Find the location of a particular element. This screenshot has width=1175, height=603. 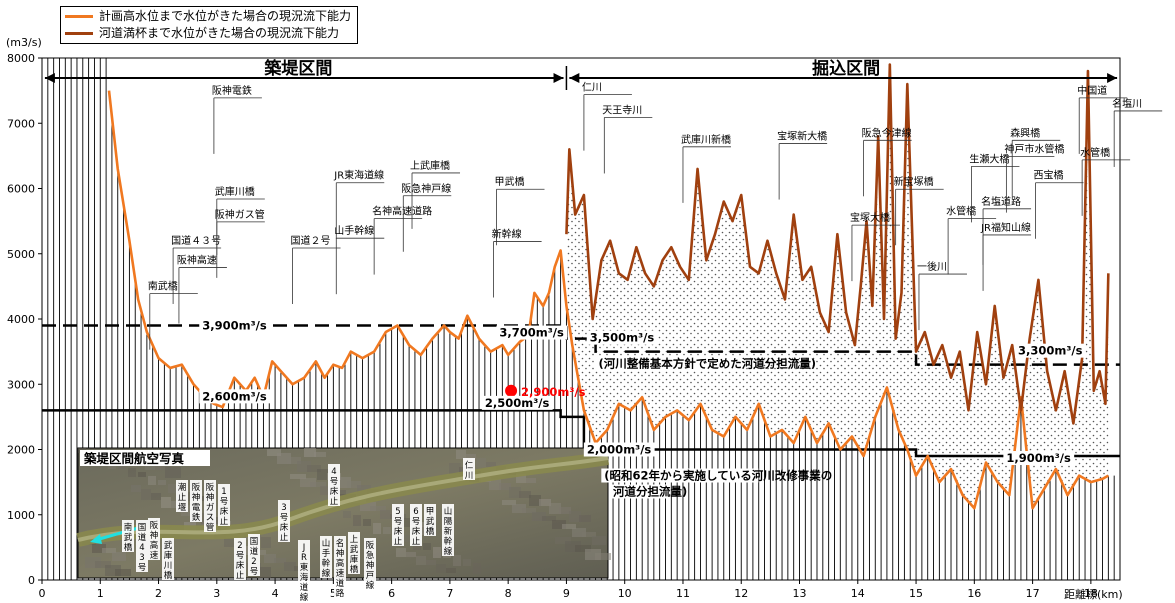

photo-place-char: 高 is located at coordinates (154, 545).